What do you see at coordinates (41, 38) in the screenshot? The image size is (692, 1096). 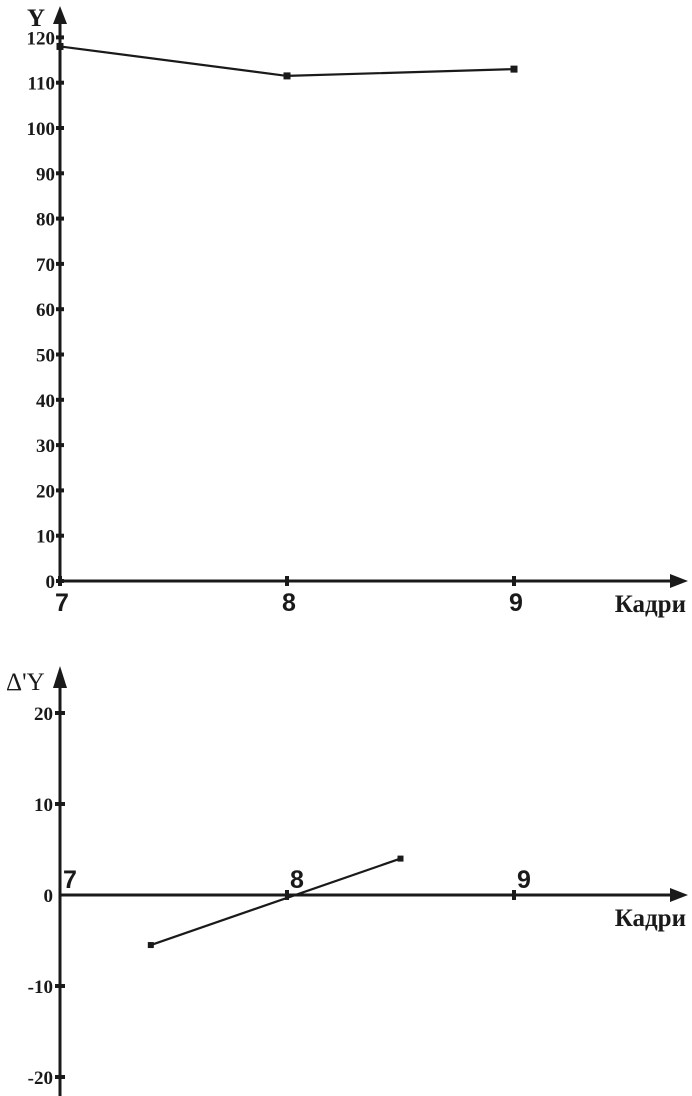 I see `y-tick-label: 120` at bounding box center [41, 38].